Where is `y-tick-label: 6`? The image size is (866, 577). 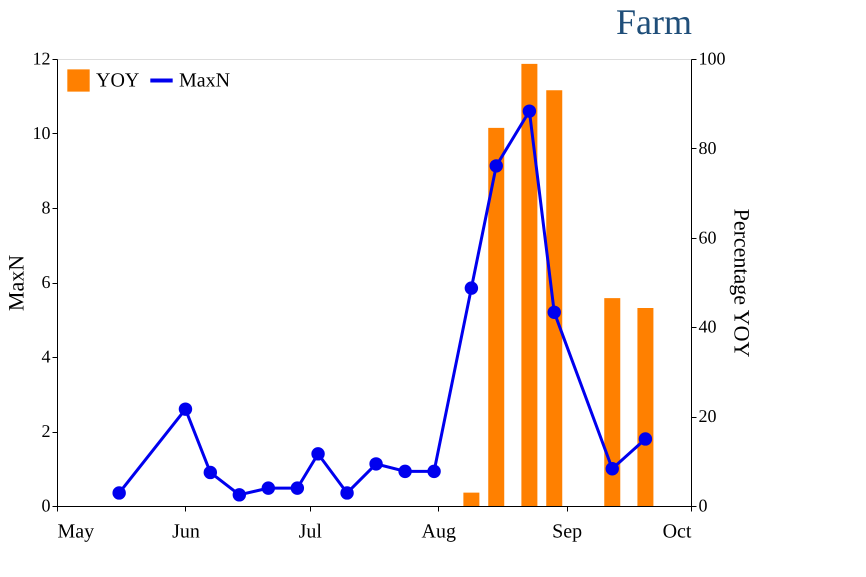
y-tick-label: 6 is located at coordinates (46, 282).